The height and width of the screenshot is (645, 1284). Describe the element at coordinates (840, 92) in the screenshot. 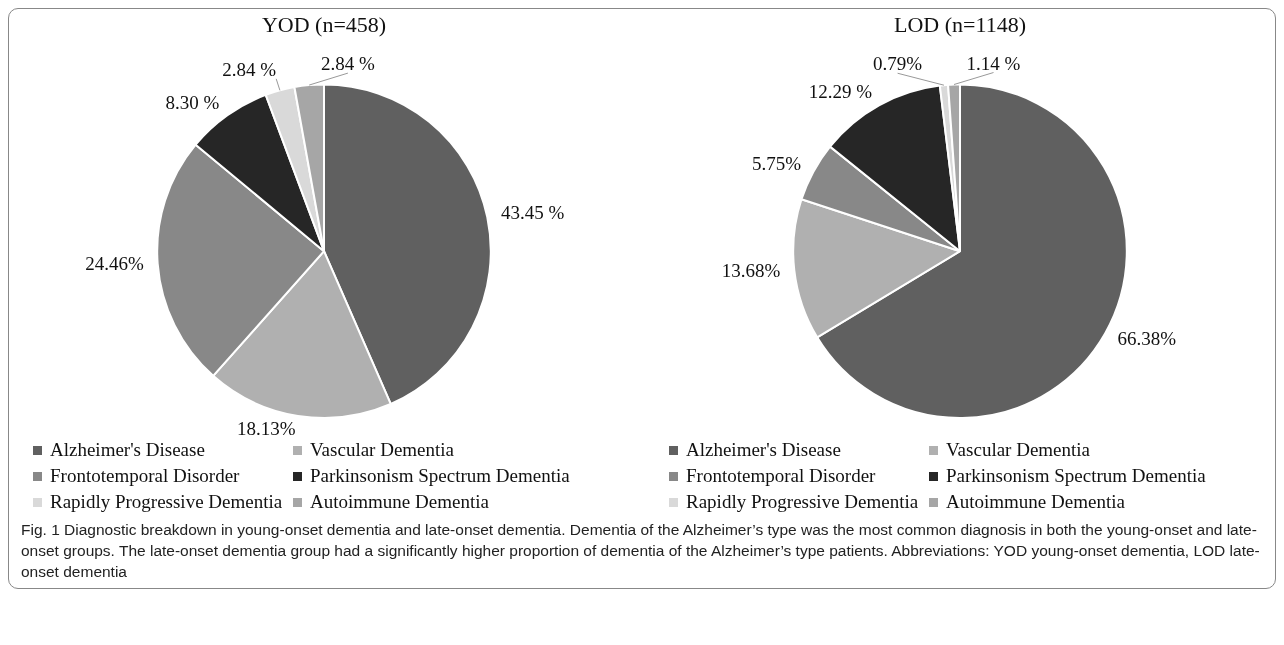

I see `data-label: 12.29 %` at that location.